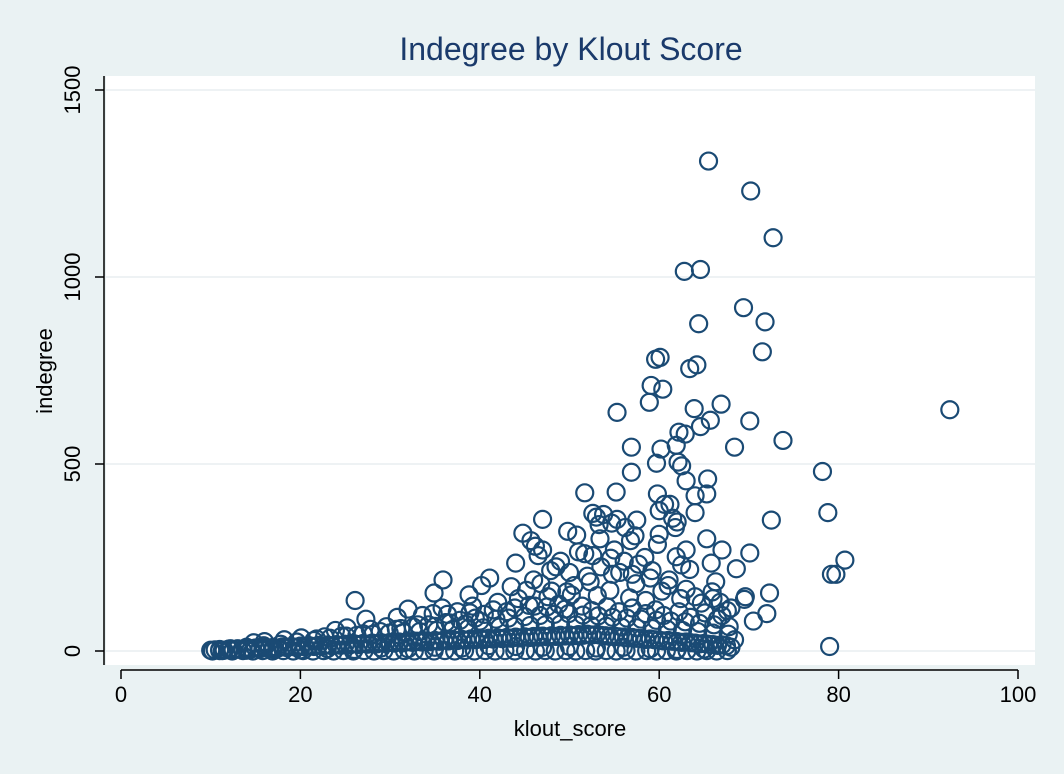  I want to click on x-tick-label: 100, so click(1018, 694).